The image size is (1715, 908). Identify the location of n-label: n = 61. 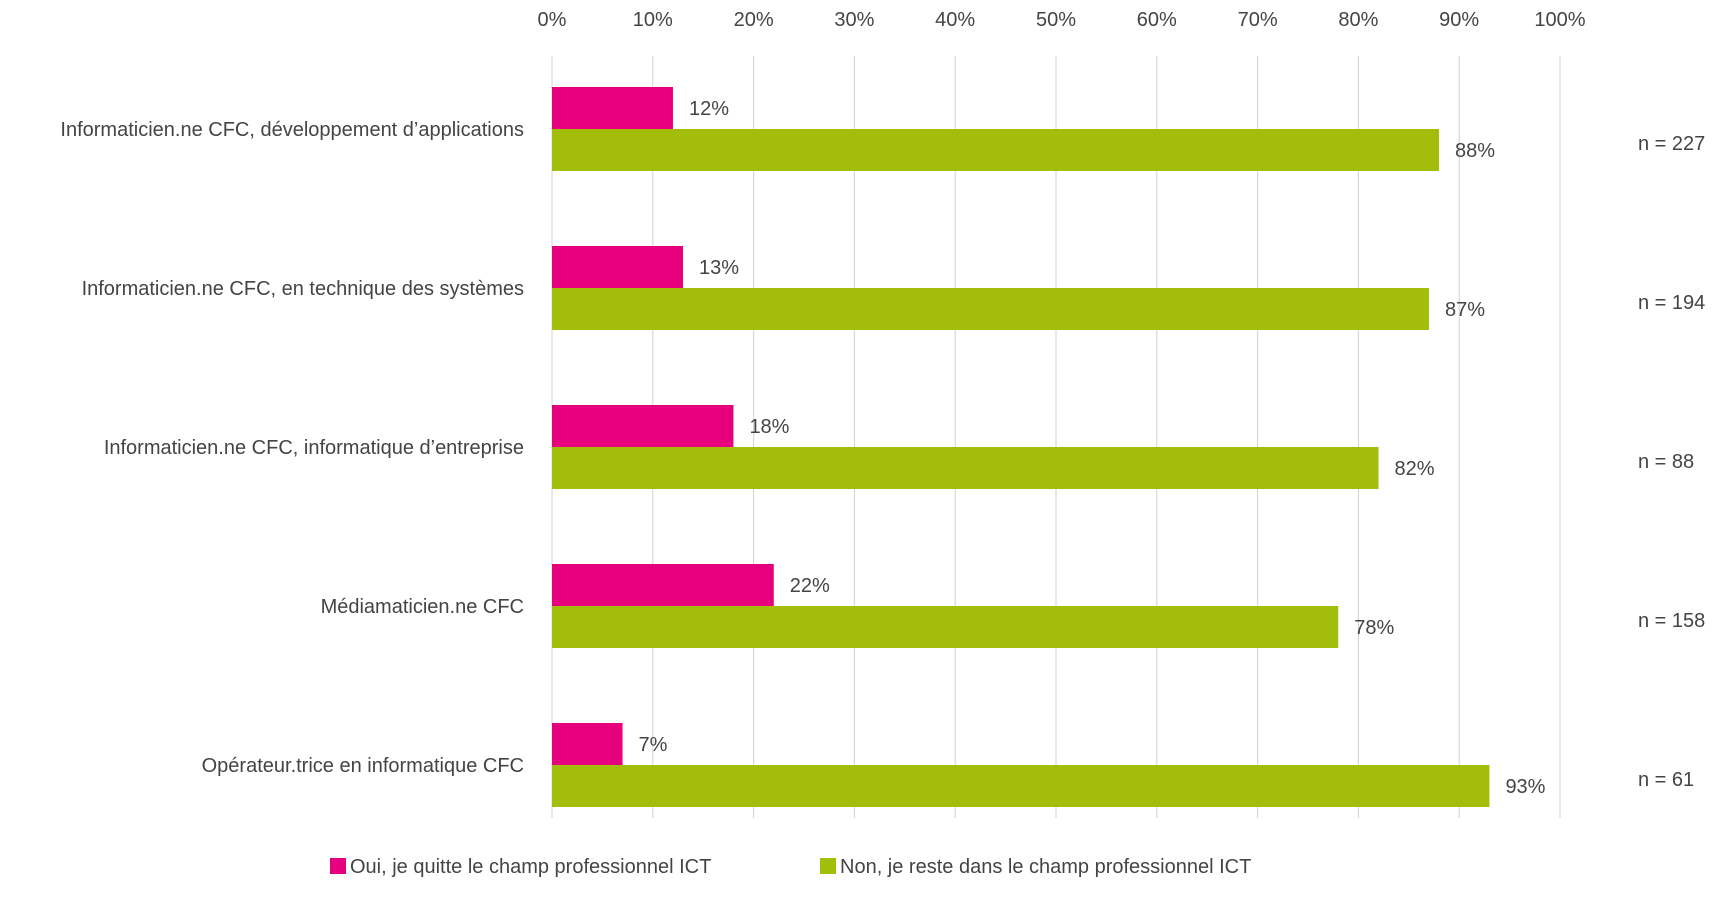
(1666, 780).